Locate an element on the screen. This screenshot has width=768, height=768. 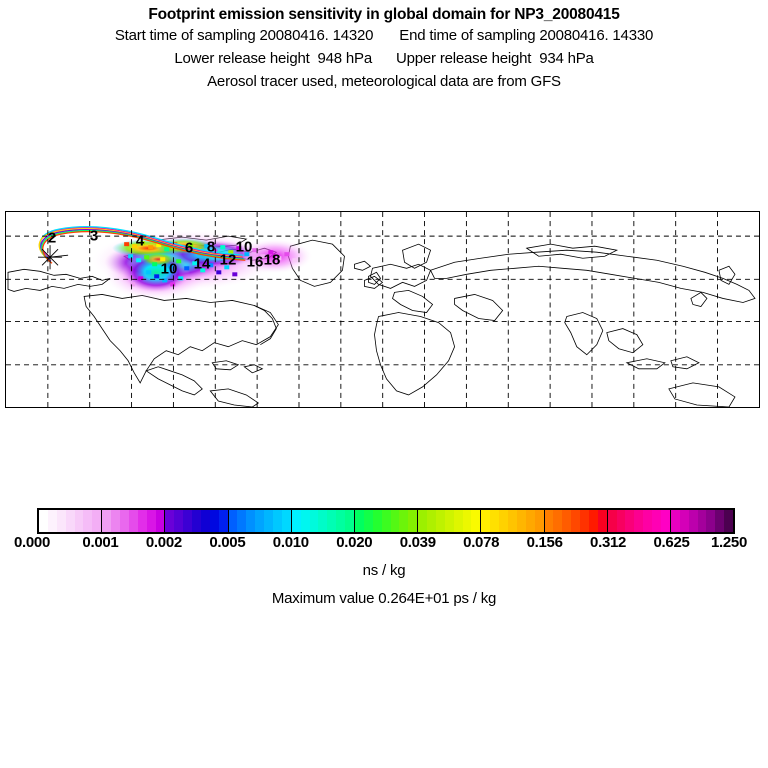
trajectory-hour-label: 14 is located at coordinates (202, 264).